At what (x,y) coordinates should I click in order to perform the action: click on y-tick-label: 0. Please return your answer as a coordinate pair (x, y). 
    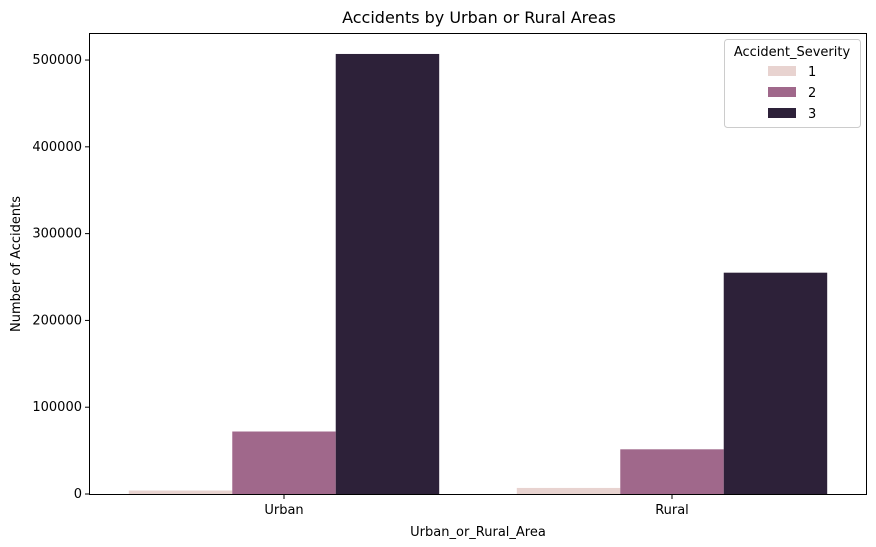
    Looking at the image, I should click on (78, 494).